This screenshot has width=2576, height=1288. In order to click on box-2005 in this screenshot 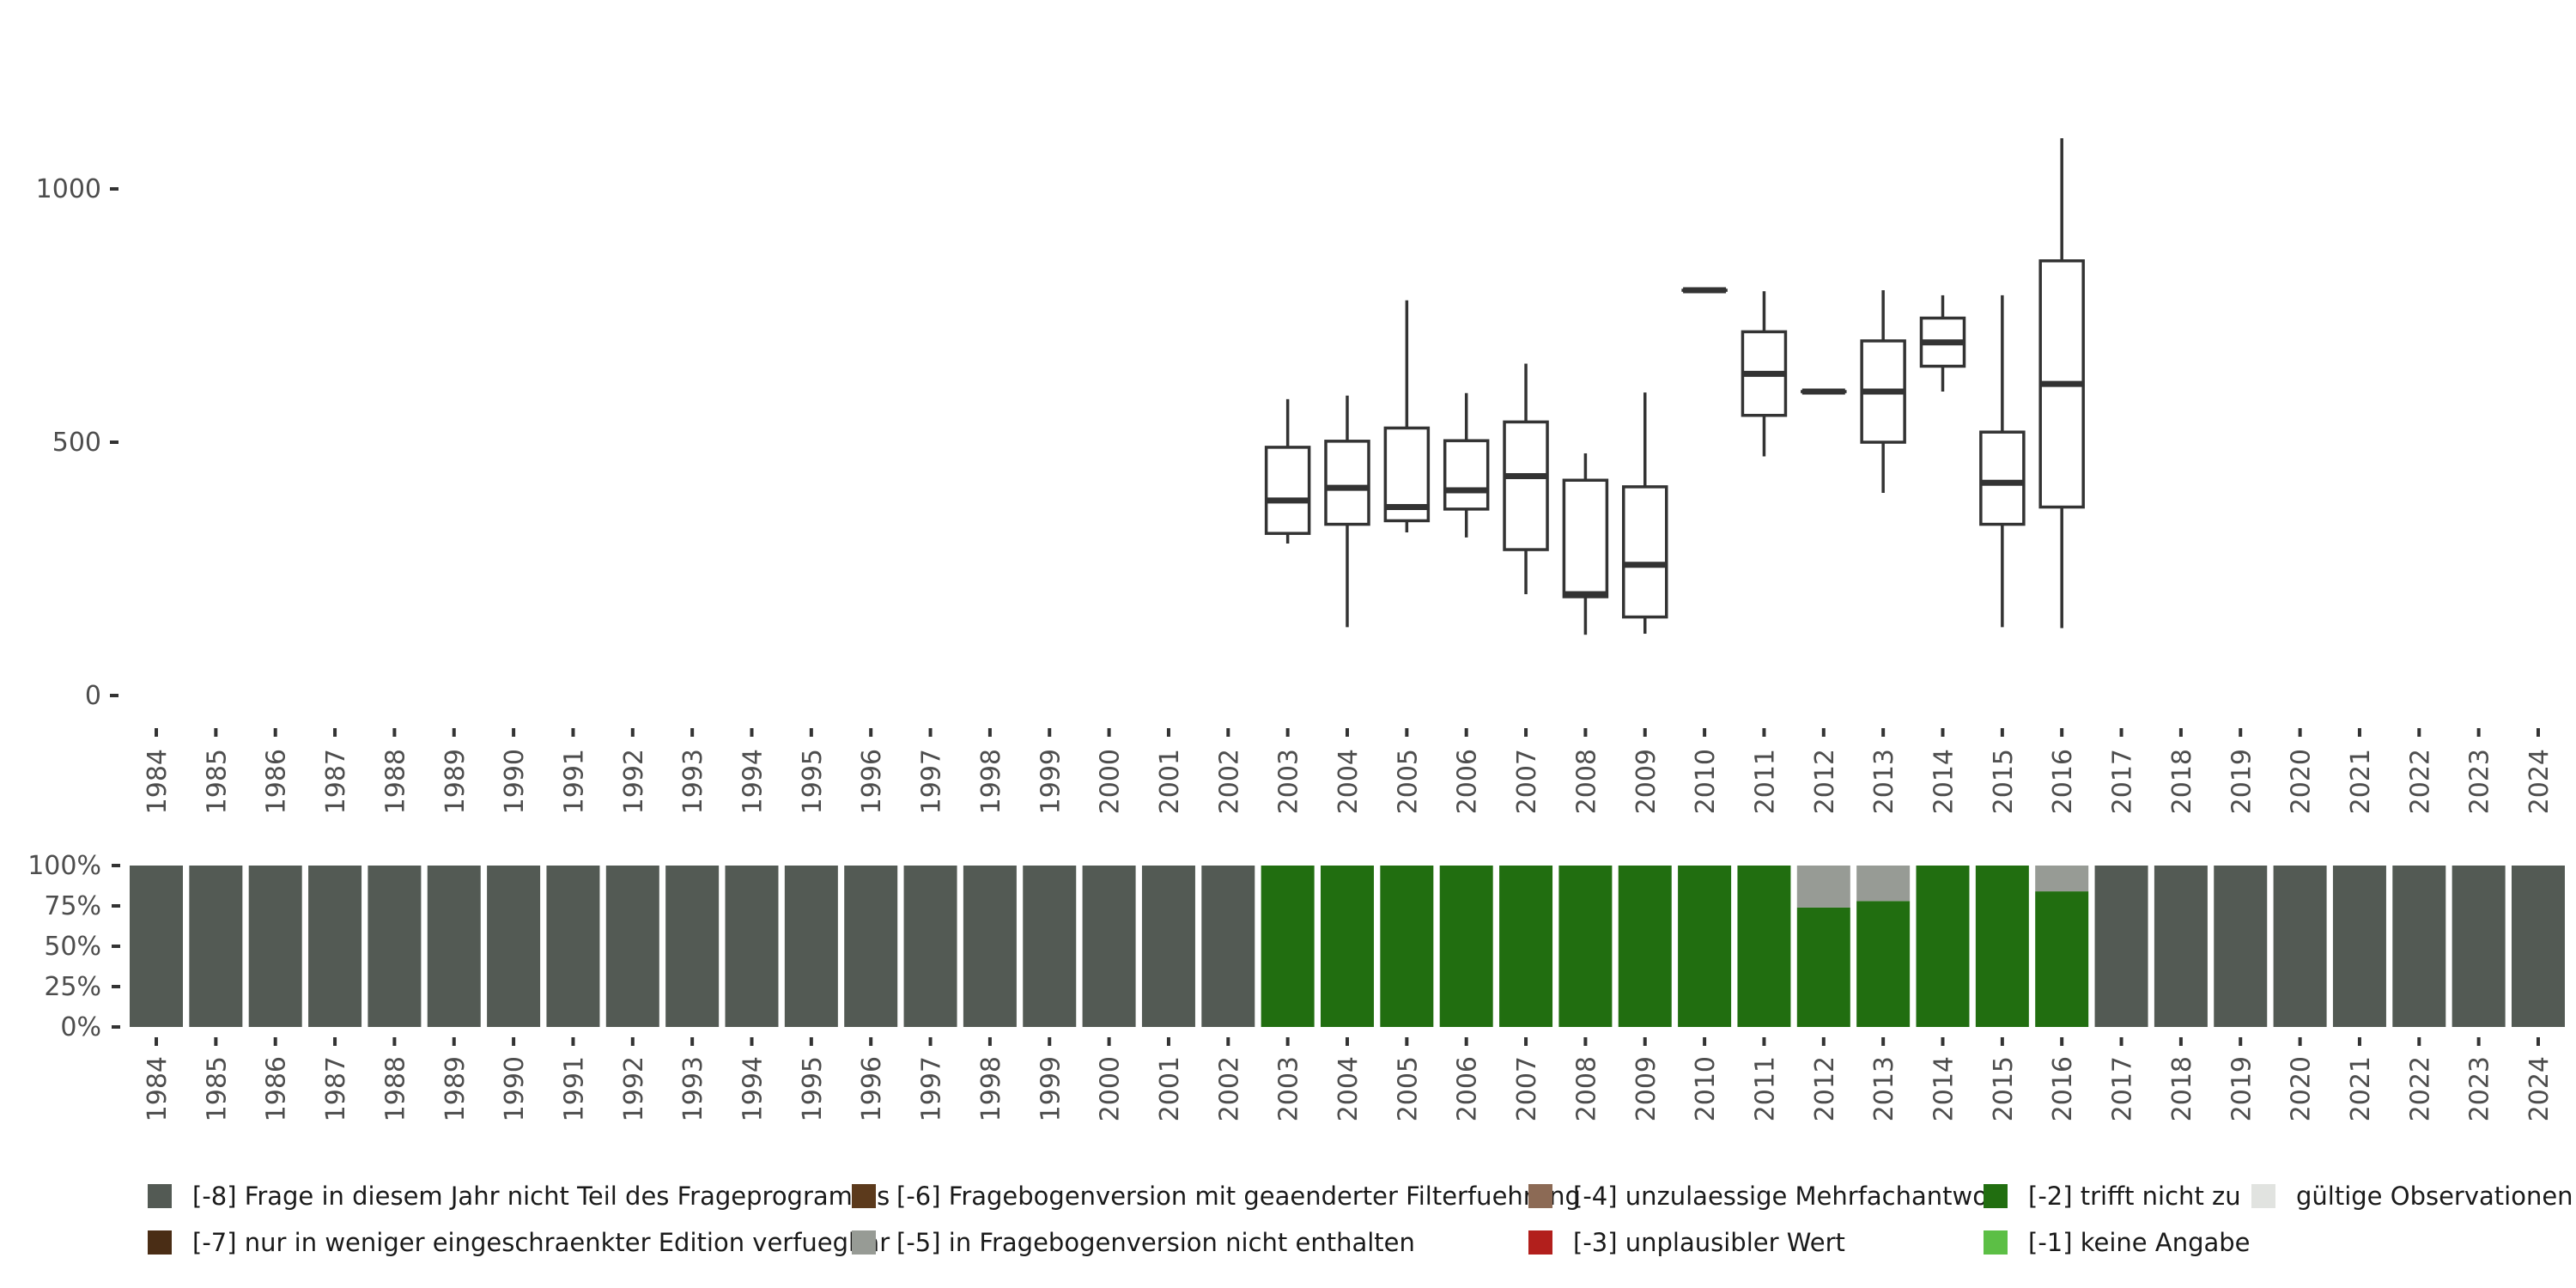, I will do `click(1407, 417)`.